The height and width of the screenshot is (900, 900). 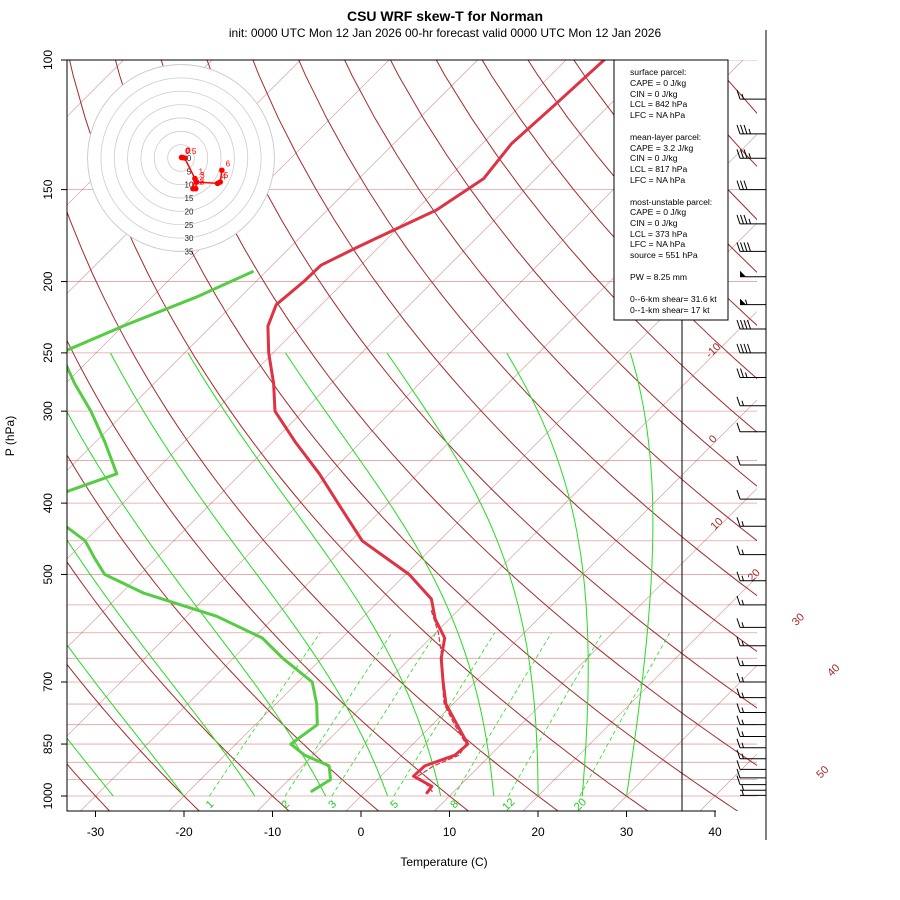 What do you see at coordinates (10, 436) in the screenshot?
I see `y-axis-label: P (hPa)` at bounding box center [10, 436].